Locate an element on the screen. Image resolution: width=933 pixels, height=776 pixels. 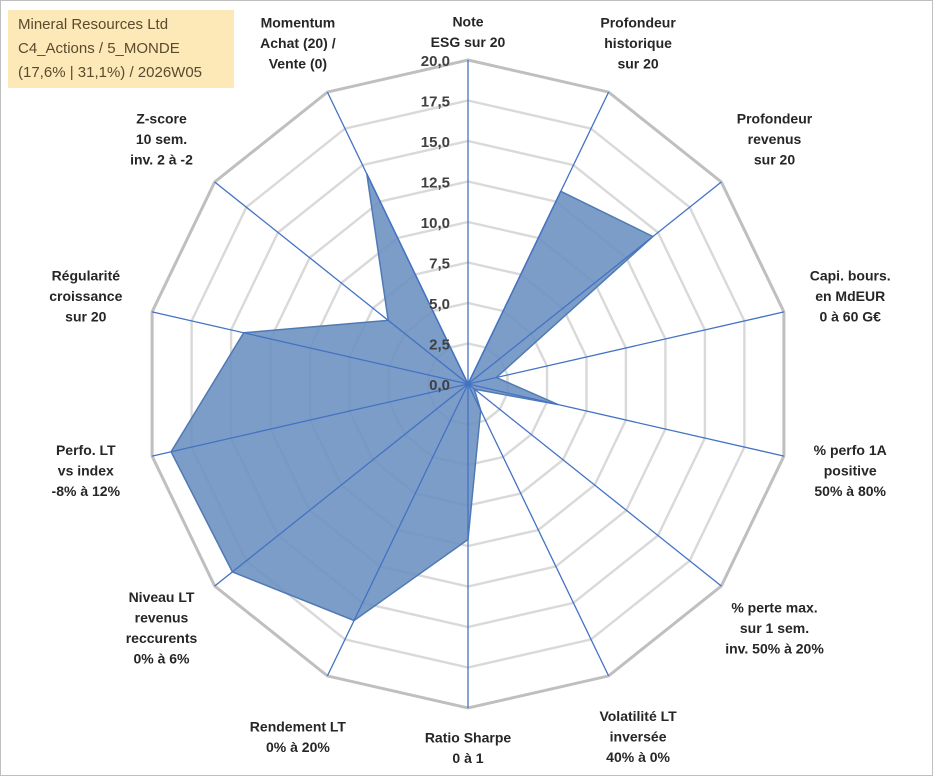
axis-label-line: Achat (20) / is located at coordinates (298, 43).